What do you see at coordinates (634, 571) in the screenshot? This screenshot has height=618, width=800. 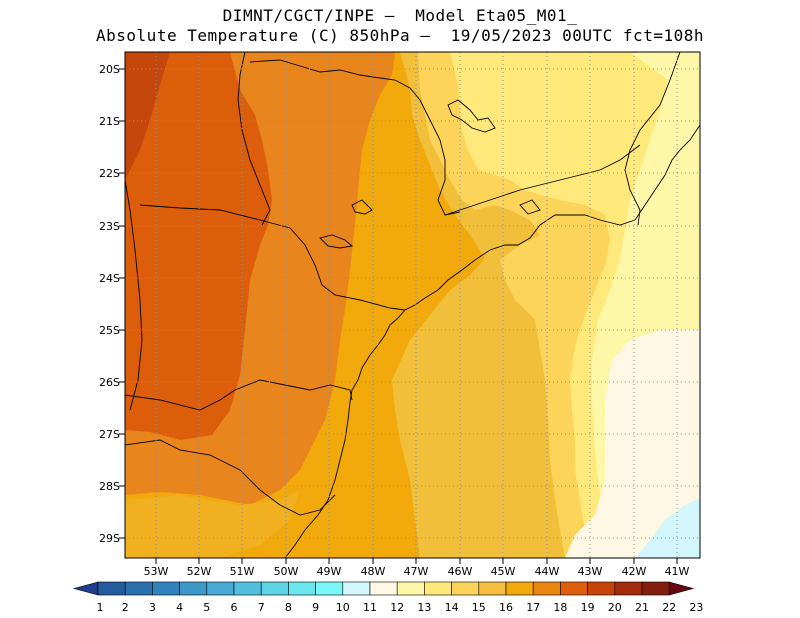 I see `lon-label-42w: 42W` at bounding box center [634, 571].